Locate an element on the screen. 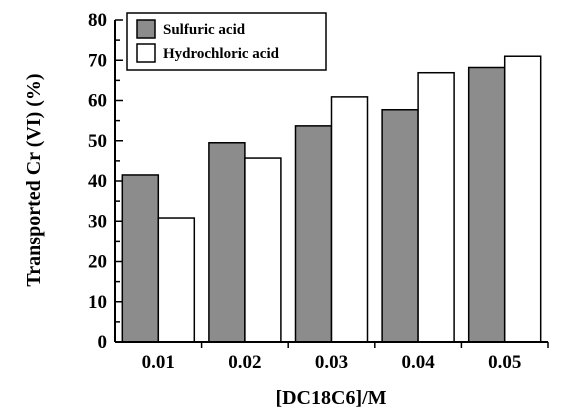  legend-label-hydrochloric: Hydrochloric acid is located at coordinates (221, 54).